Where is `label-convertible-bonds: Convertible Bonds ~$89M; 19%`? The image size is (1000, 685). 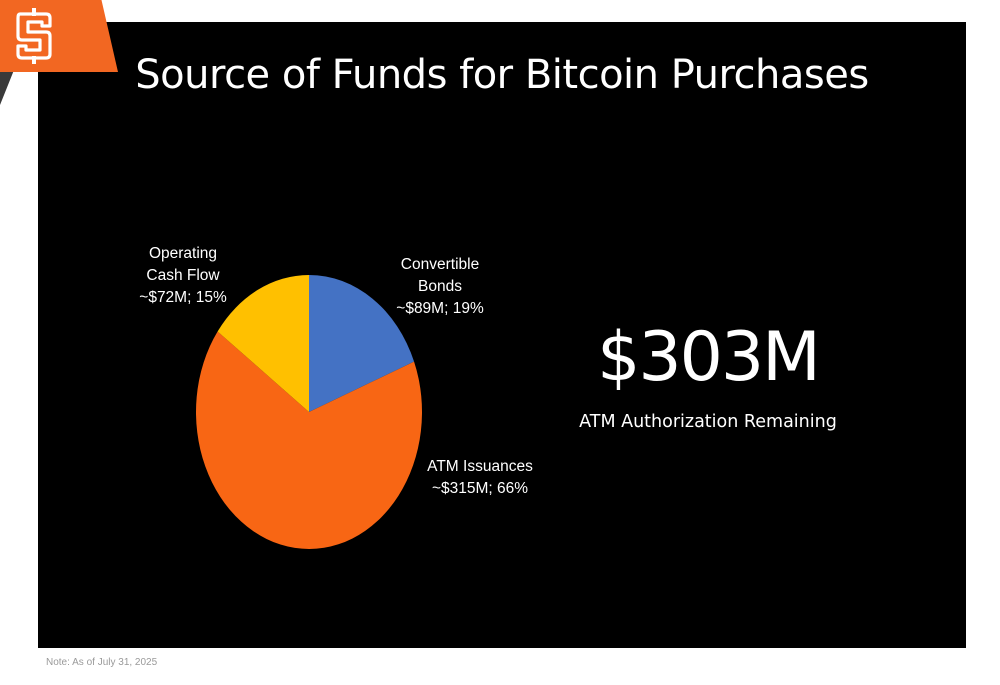 label-convertible-bonds: Convertible Bonds ~$89M; 19% is located at coordinates (440, 287).